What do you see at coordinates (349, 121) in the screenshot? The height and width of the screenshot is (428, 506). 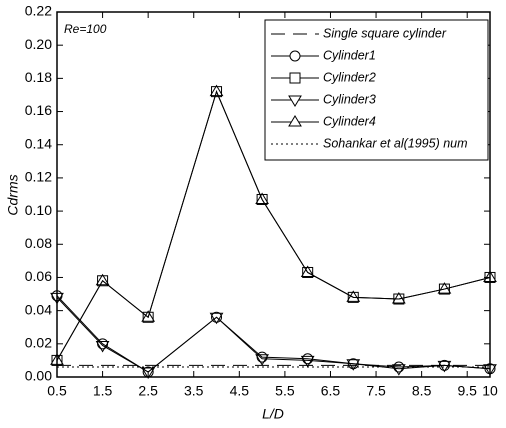 I see `legend-label: Cylinder4` at bounding box center [349, 121].